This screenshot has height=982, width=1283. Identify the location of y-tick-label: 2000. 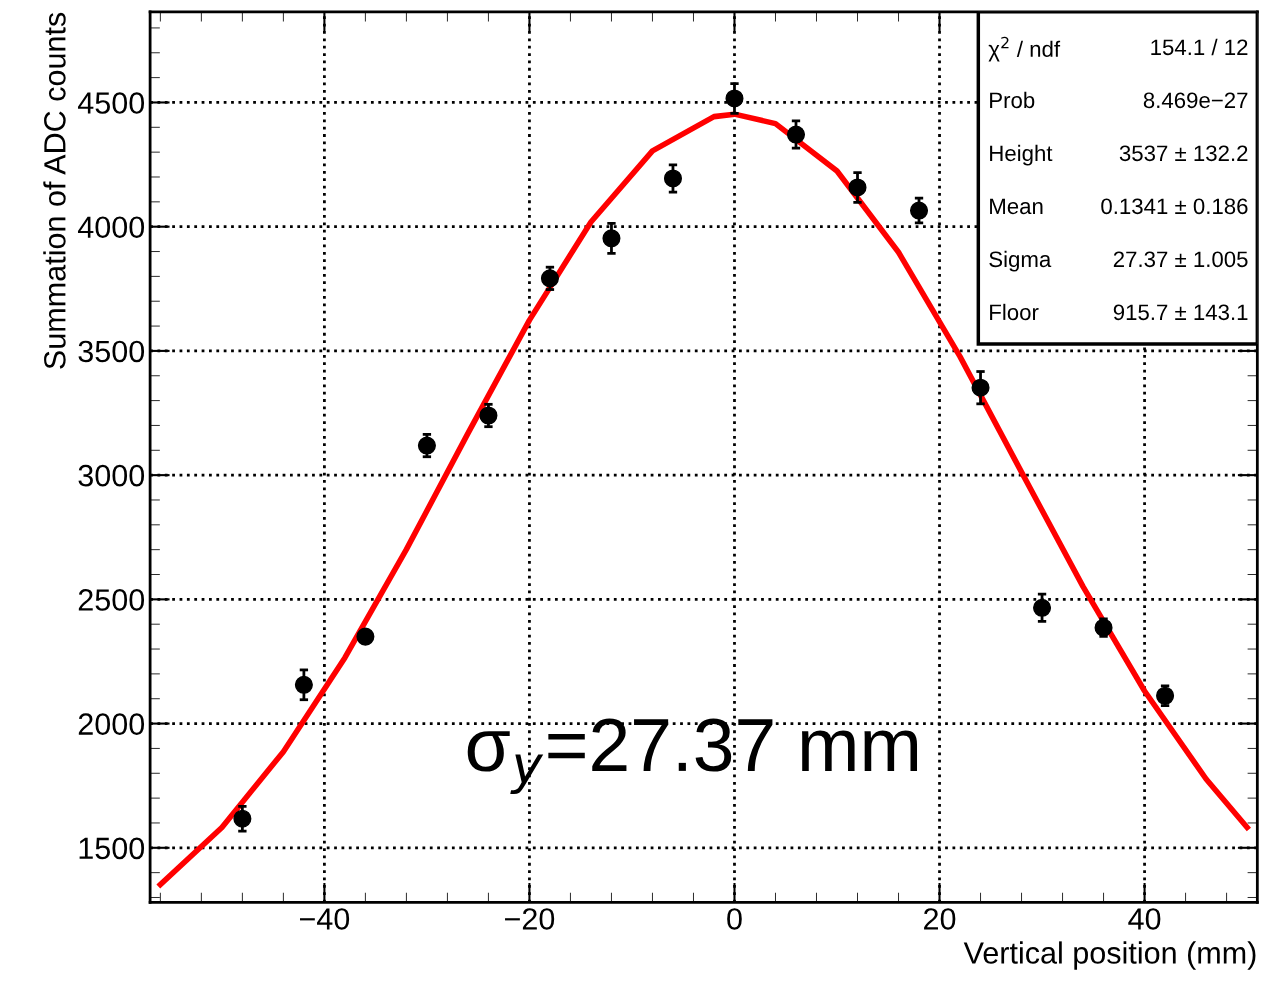
(111, 724).